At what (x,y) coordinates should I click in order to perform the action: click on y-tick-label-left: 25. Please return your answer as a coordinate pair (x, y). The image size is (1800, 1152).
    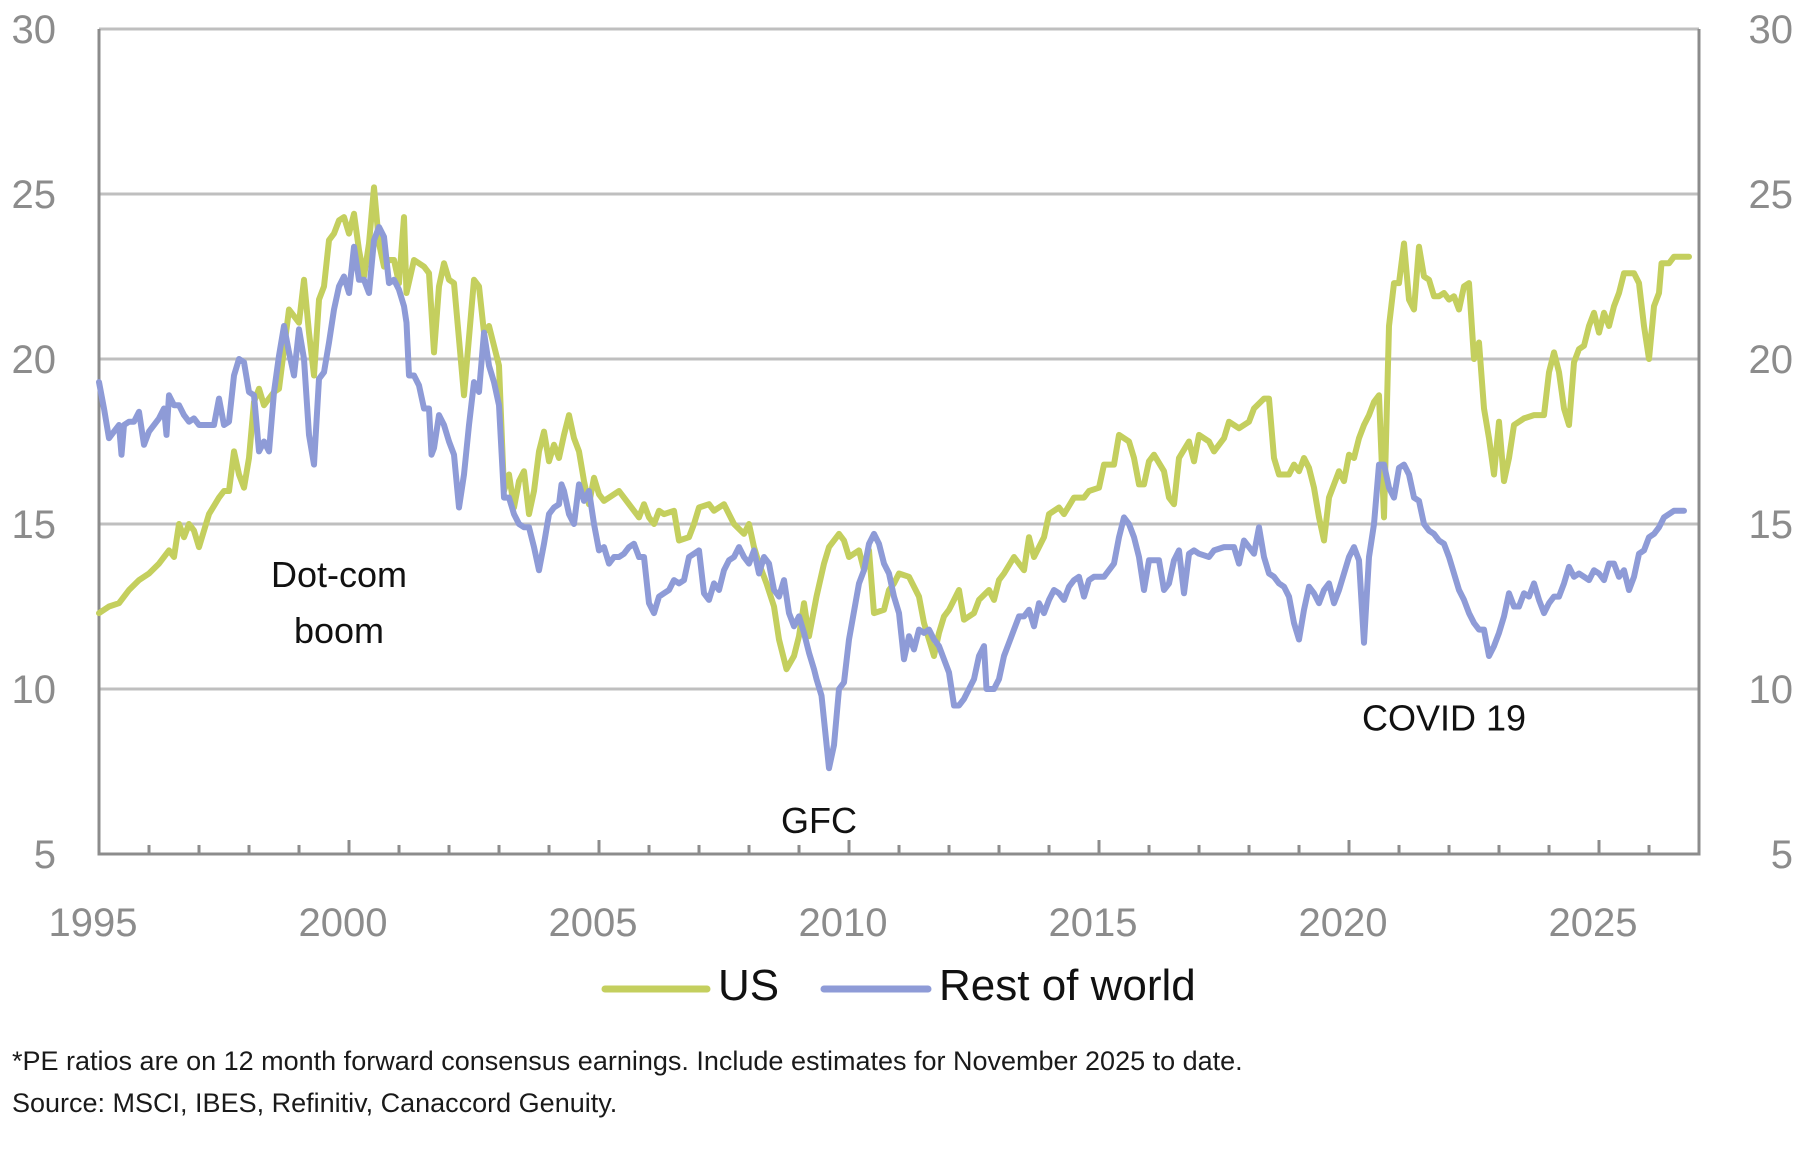
    Looking at the image, I should click on (34, 195).